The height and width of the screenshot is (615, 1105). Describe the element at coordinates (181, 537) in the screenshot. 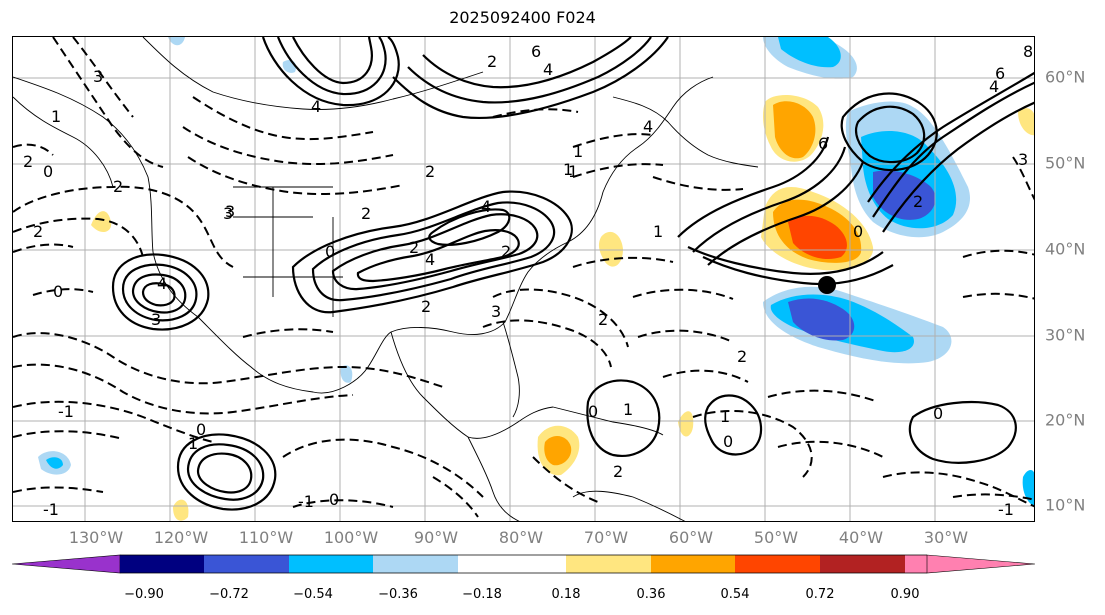

I see `lon-label: 120°W` at that location.